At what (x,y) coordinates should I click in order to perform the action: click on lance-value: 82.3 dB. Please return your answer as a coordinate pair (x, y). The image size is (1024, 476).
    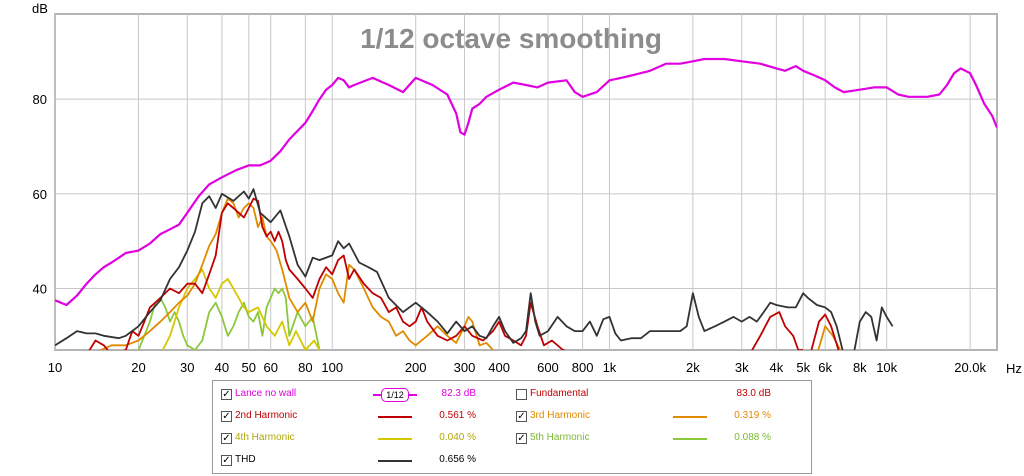
    Looking at the image, I should click on (441, 394).